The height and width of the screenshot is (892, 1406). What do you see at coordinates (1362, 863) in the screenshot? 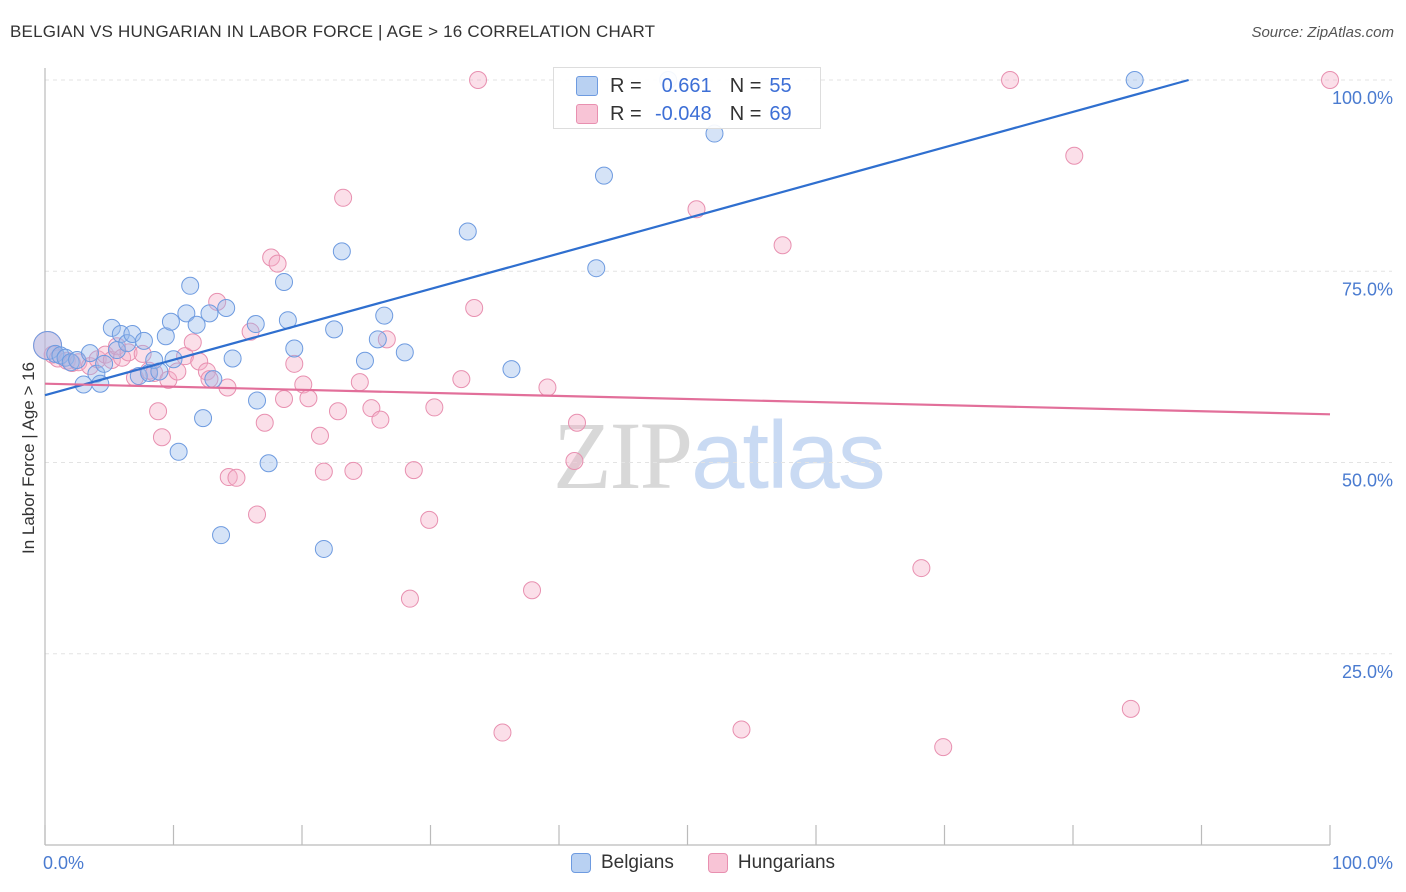
I see `x-tick-label: 100.0%` at bounding box center [1362, 863].